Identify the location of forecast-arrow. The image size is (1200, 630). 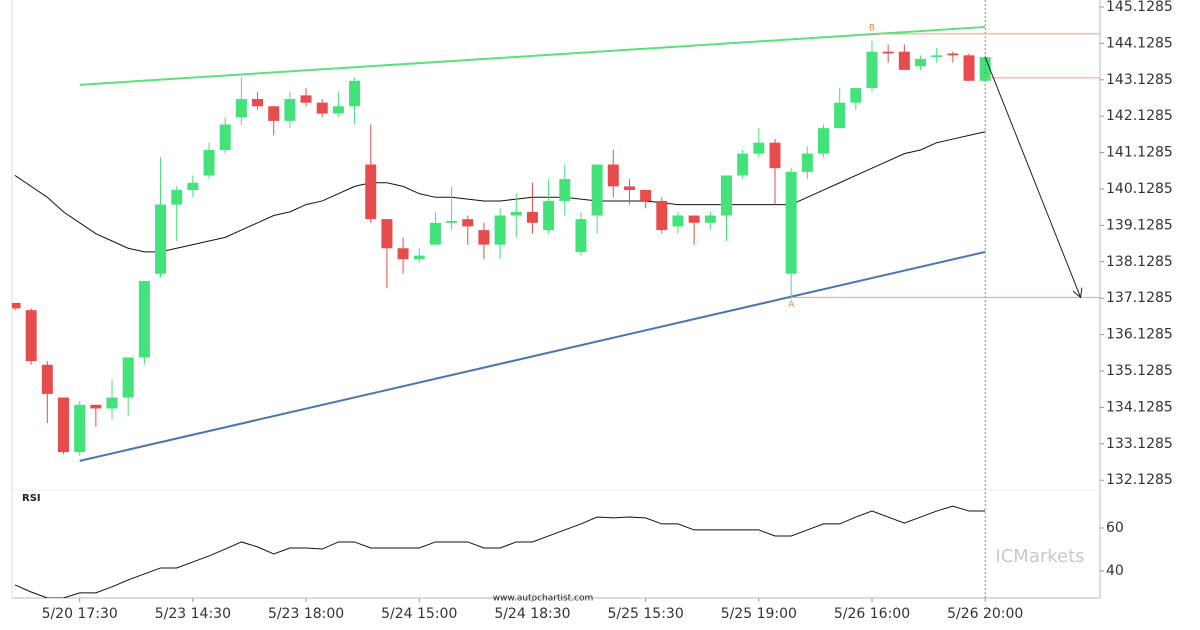
(1032, 176).